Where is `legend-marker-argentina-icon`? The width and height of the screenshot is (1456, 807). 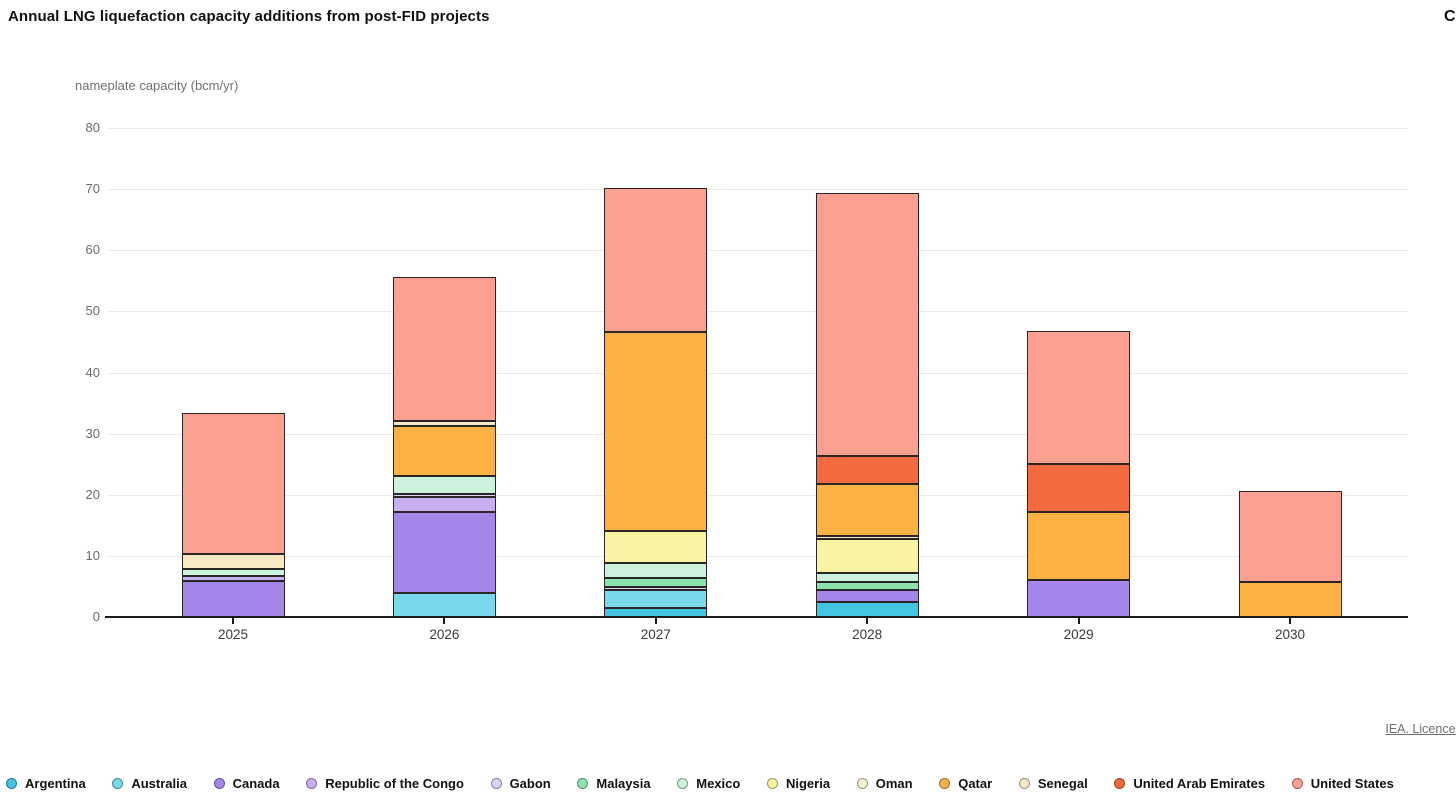 legend-marker-argentina-icon is located at coordinates (11, 783).